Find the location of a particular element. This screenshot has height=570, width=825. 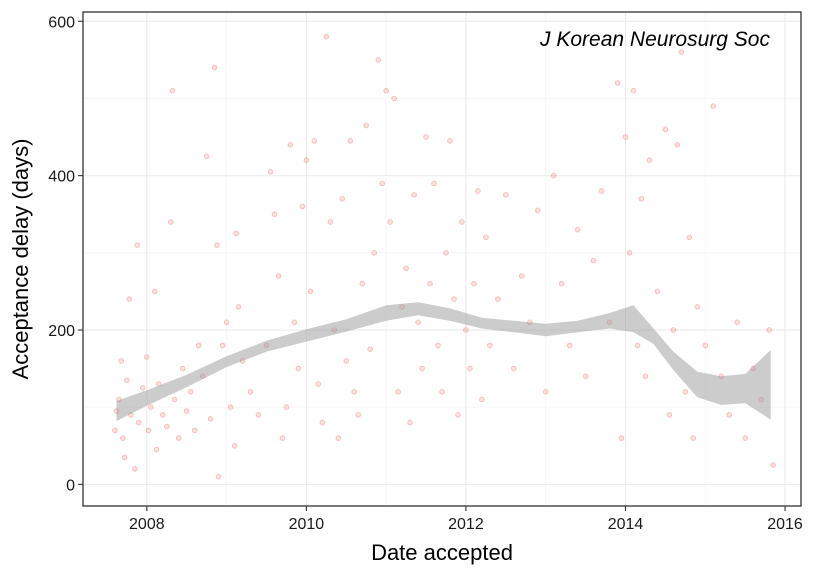

x-tick-label: 2016 is located at coordinates (785, 524).